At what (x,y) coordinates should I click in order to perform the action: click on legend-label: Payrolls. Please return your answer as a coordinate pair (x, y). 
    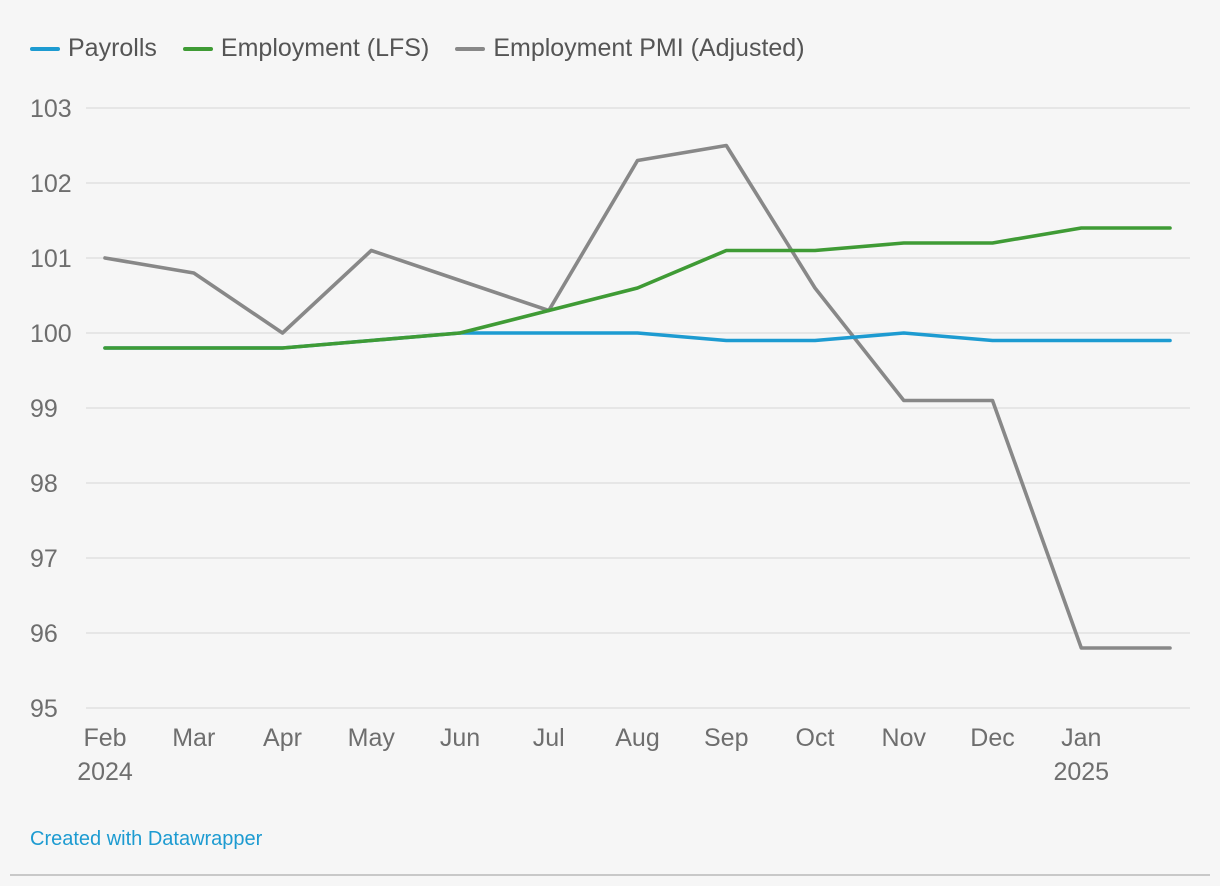
    Looking at the image, I should click on (112, 48).